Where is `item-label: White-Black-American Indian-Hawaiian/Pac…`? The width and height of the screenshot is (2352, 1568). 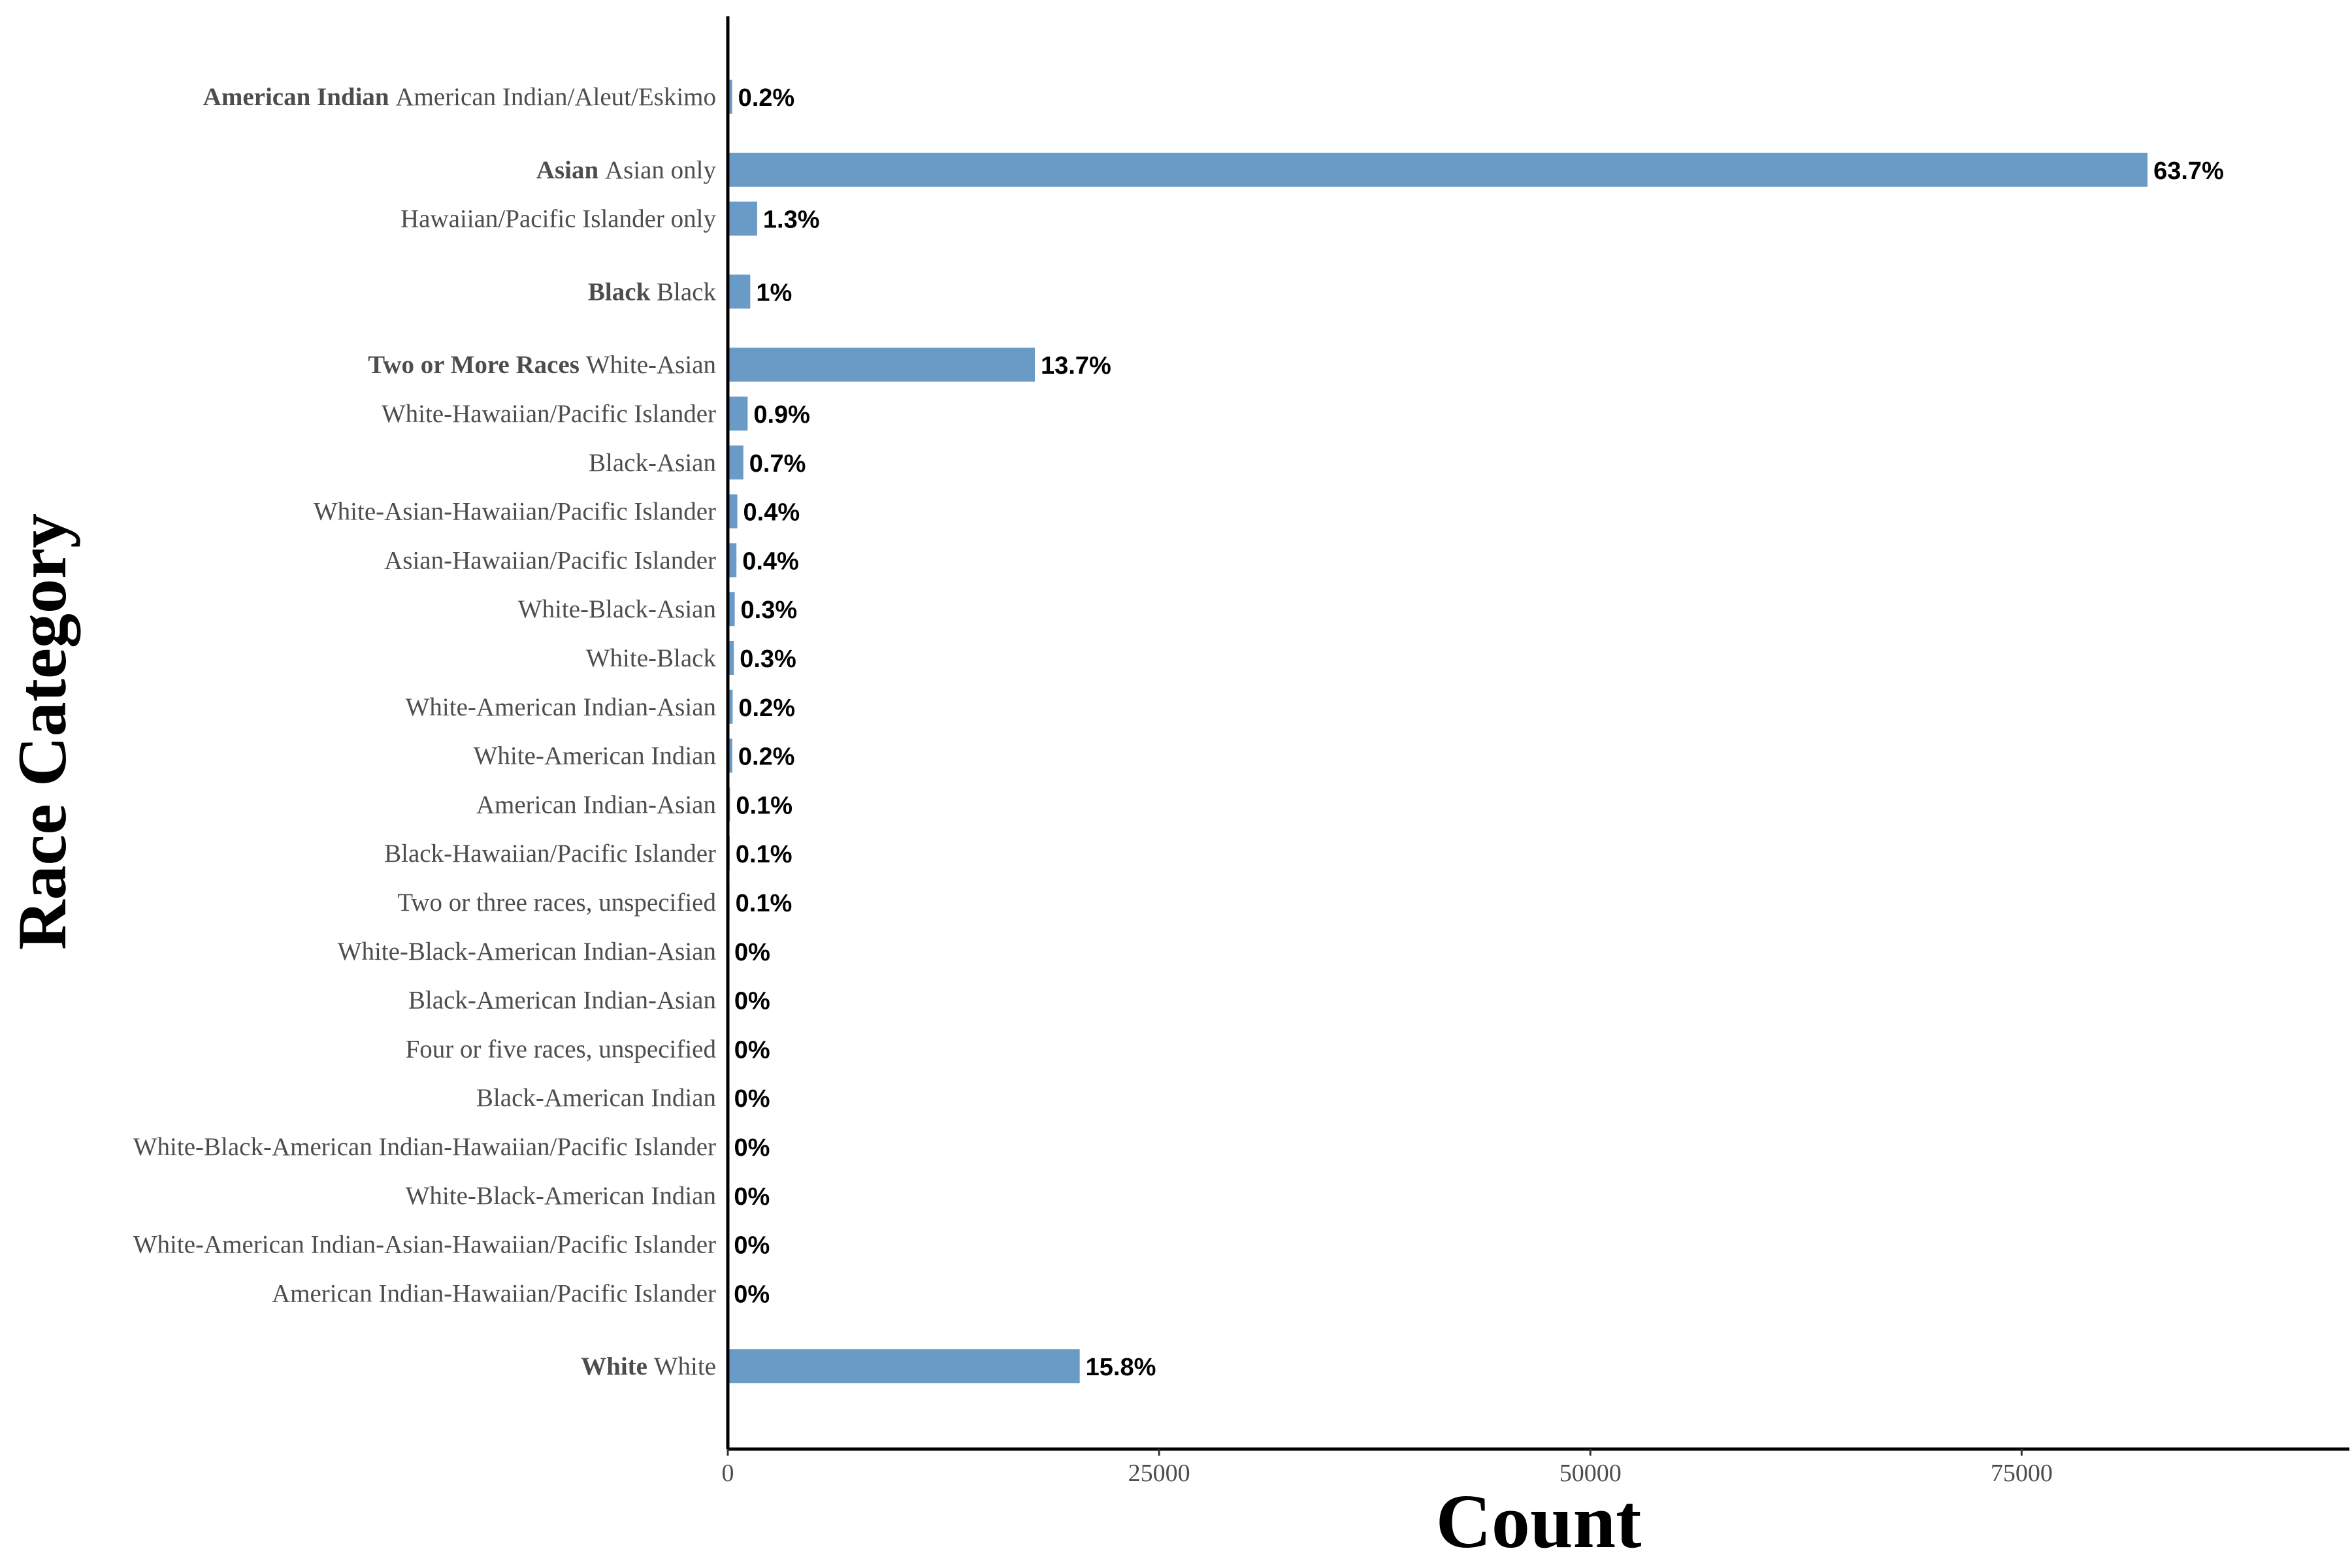 item-label: White-Black-American Indian-Hawaiian/Pac… is located at coordinates (424, 1147).